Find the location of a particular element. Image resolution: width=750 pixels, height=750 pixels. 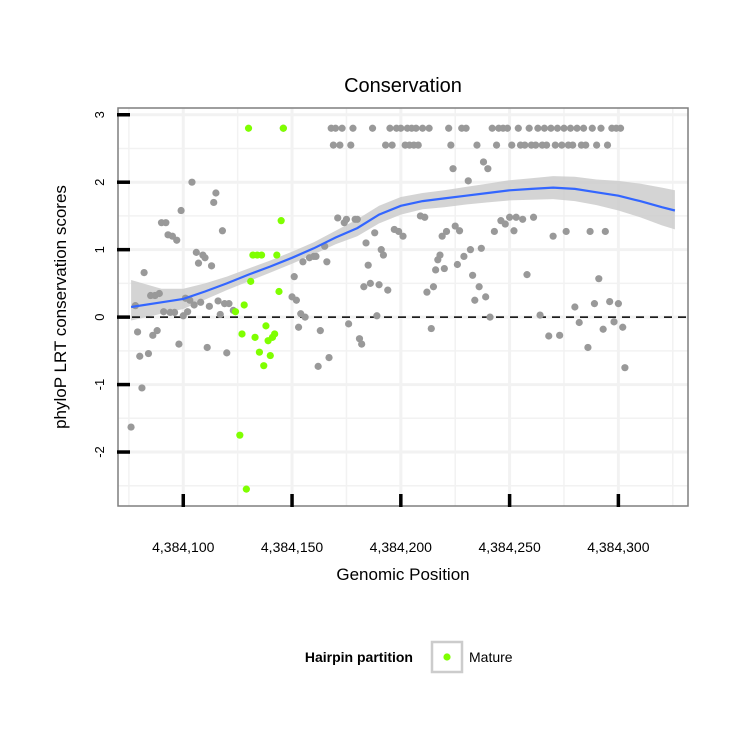

legend-key-box is located at coordinates (447, 657).